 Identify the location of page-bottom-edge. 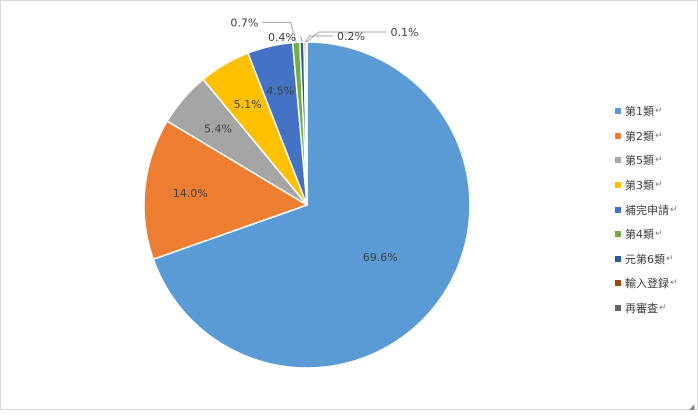
(349, 414).